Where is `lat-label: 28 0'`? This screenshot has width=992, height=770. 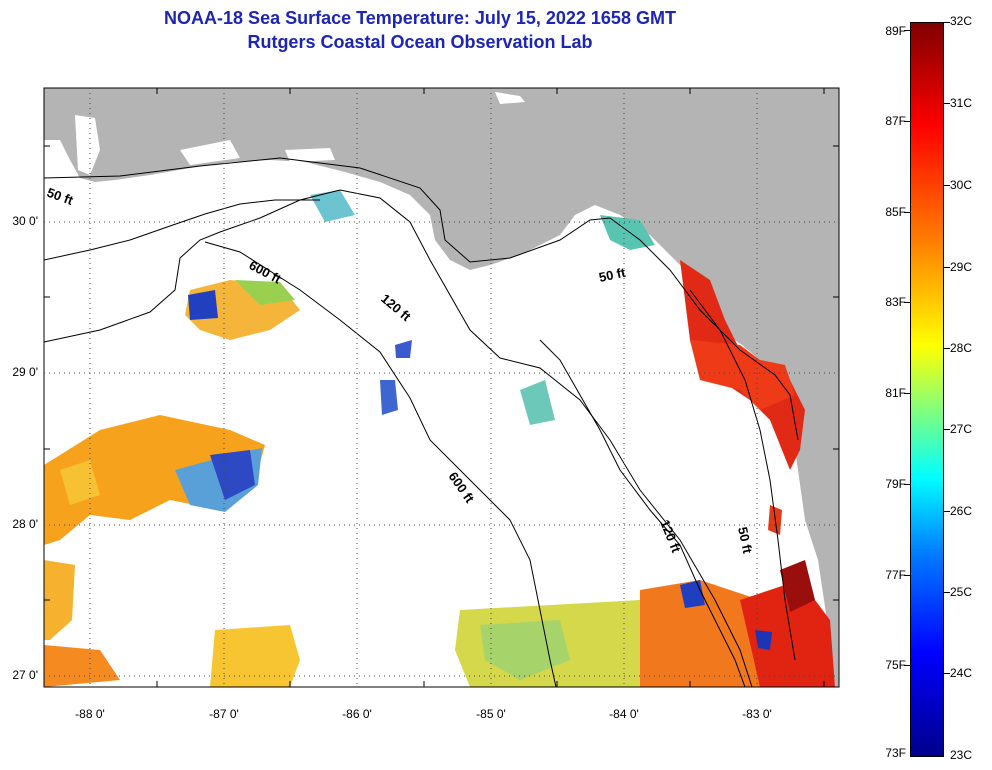
lat-label: 28 0' is located at coordinates (25, 524).